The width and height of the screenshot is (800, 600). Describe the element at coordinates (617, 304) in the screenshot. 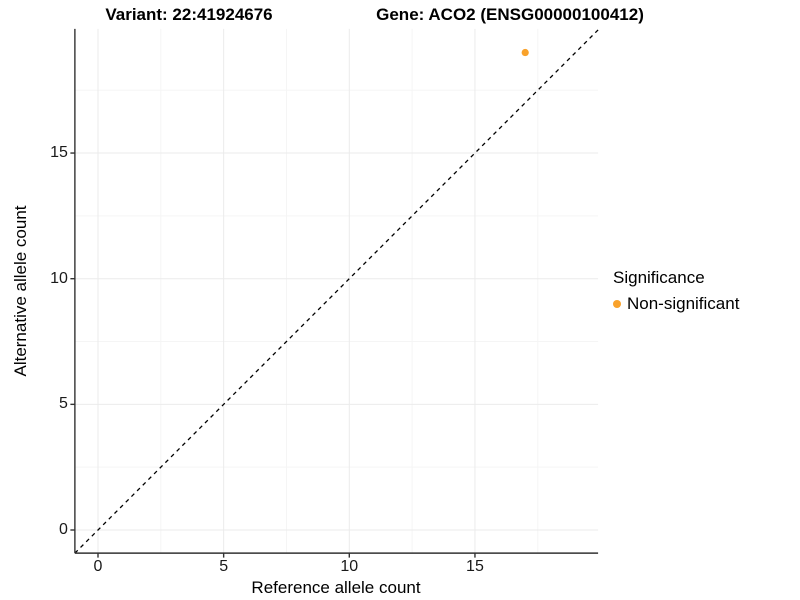

I see `legend-point-icon` at that location.